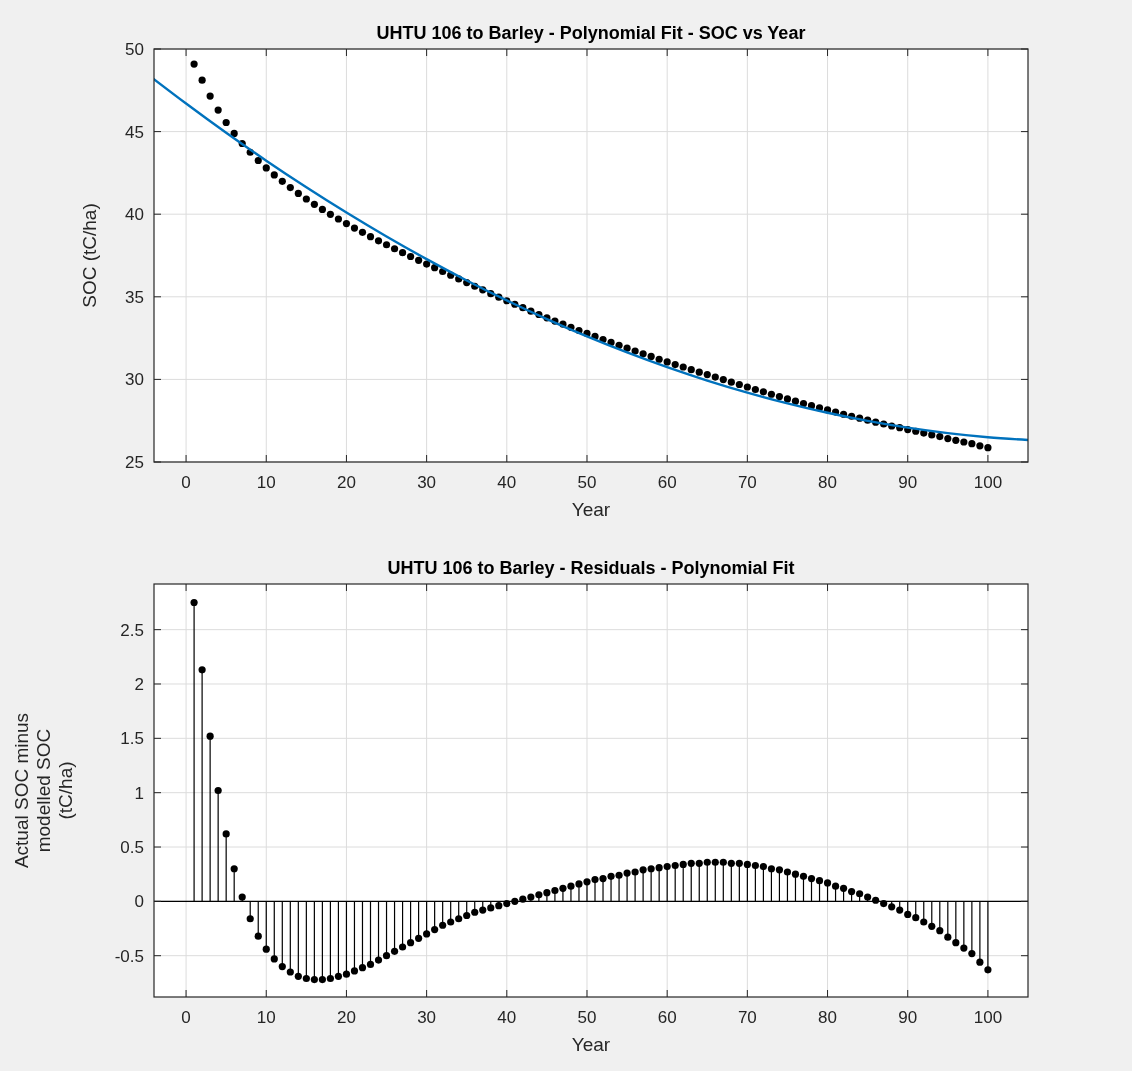 The width and height of the screenshot is (1132, 1071). Describe the element at coordinates (134, 49) in the screenshot. I see `y-tick-label: 50` at that location.